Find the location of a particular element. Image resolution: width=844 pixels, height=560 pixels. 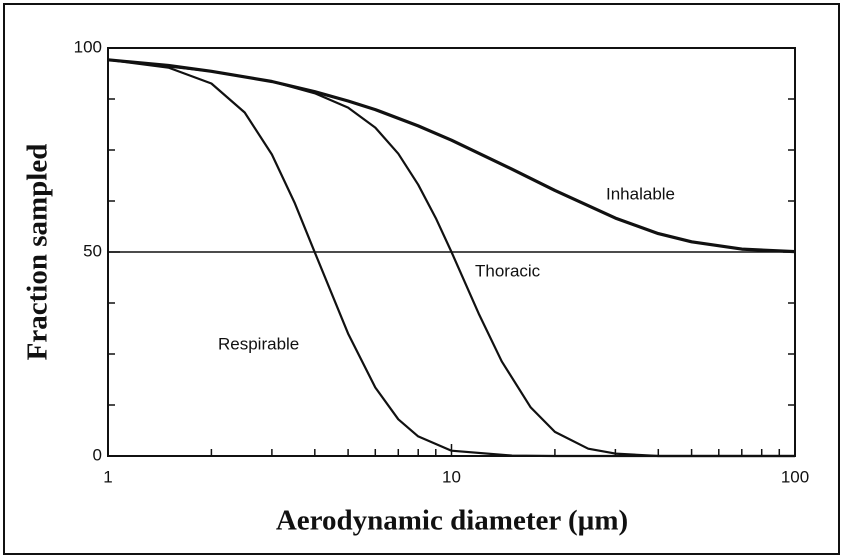

y-tick-label: 0 is located at coordinates (97, 454).